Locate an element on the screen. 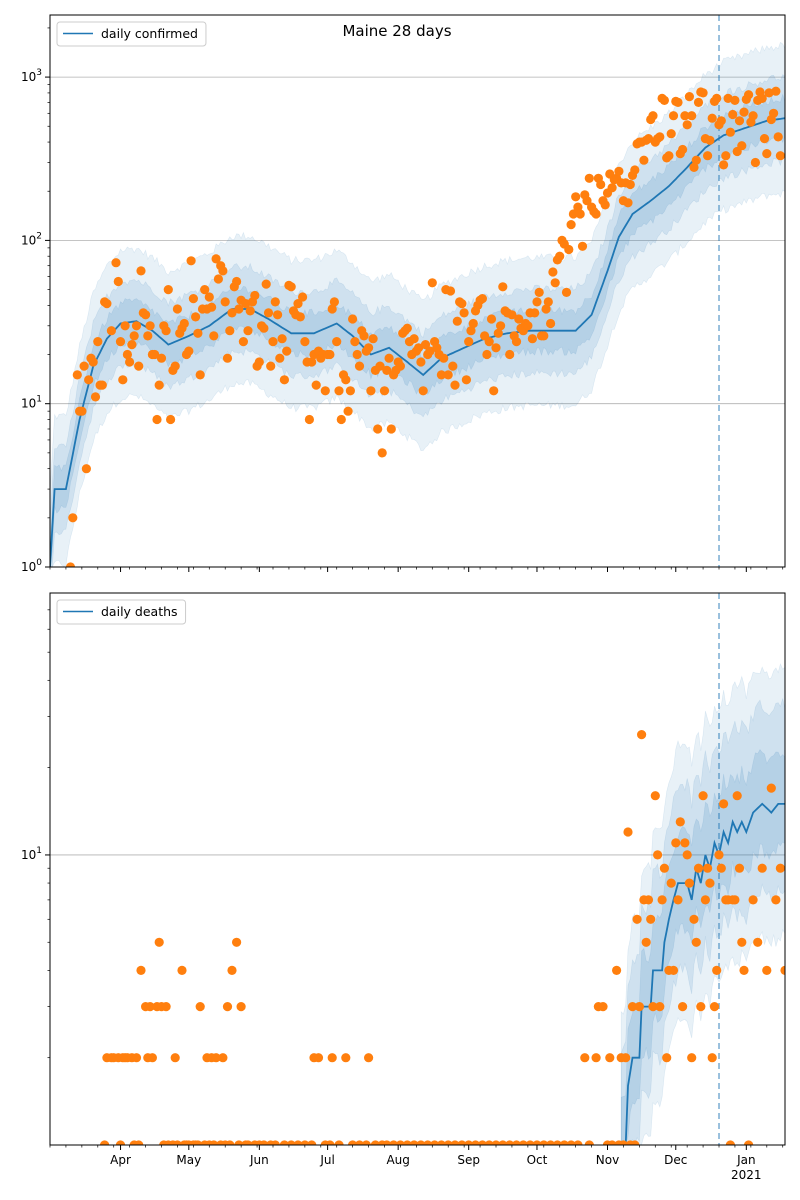 The width and height of the screenshot is (800, 1200). x-tick-label: Sep is located at coordinates (468, 1160).